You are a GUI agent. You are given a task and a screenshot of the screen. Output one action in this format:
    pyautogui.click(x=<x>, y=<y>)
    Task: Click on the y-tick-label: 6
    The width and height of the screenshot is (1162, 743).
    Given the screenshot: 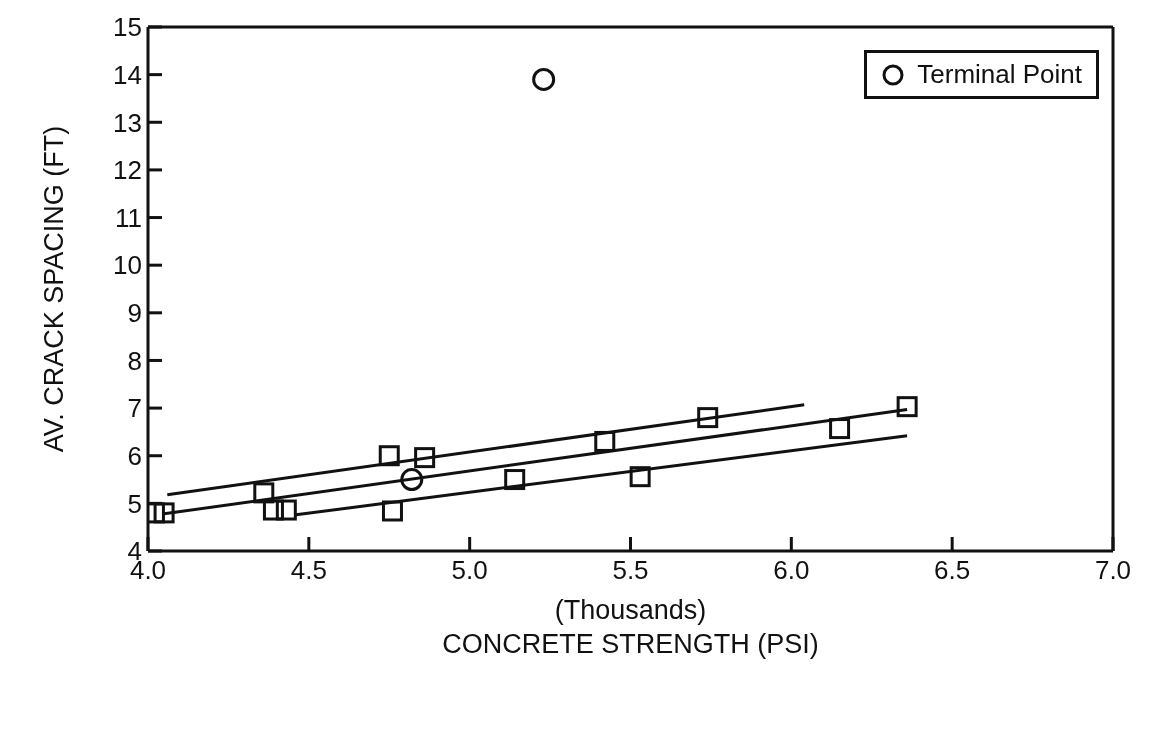 What is the action you would take?
    pyautogui.click(x=134, y=455)
    